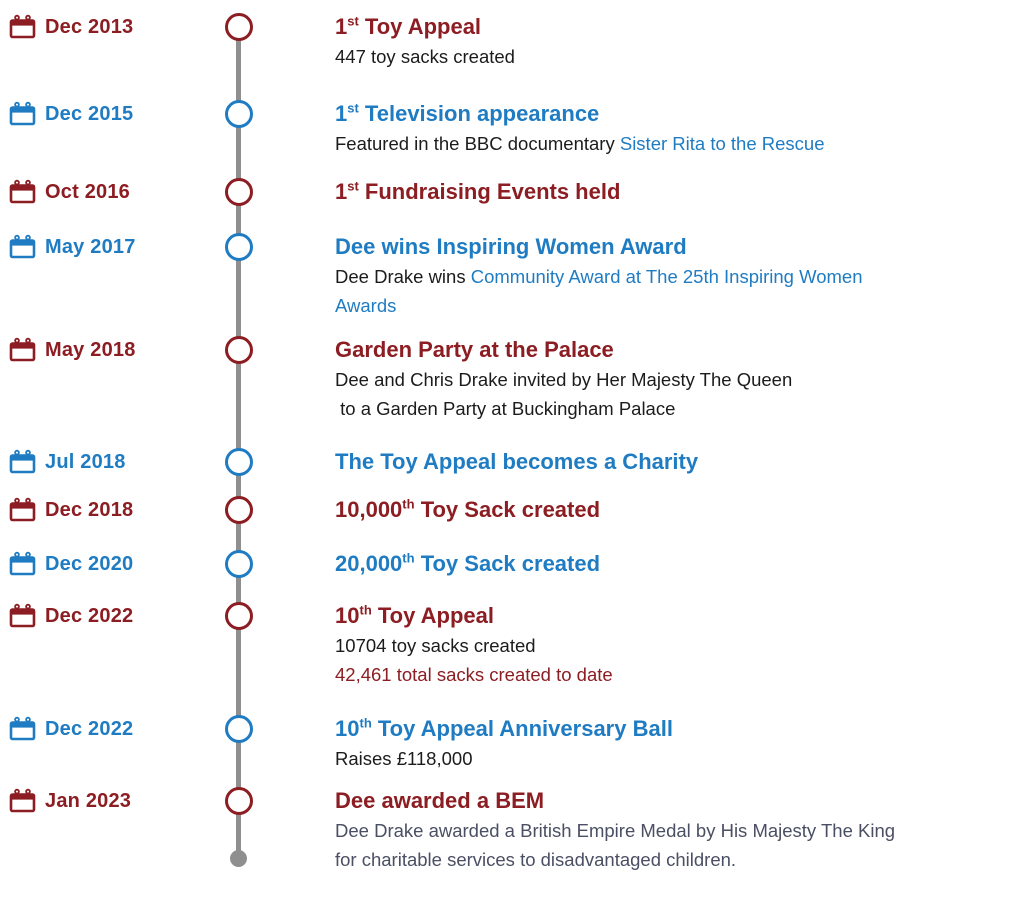 This screenshot has height=897, width=1024. I want to click on event-date: May 2018, so click(90, 349).